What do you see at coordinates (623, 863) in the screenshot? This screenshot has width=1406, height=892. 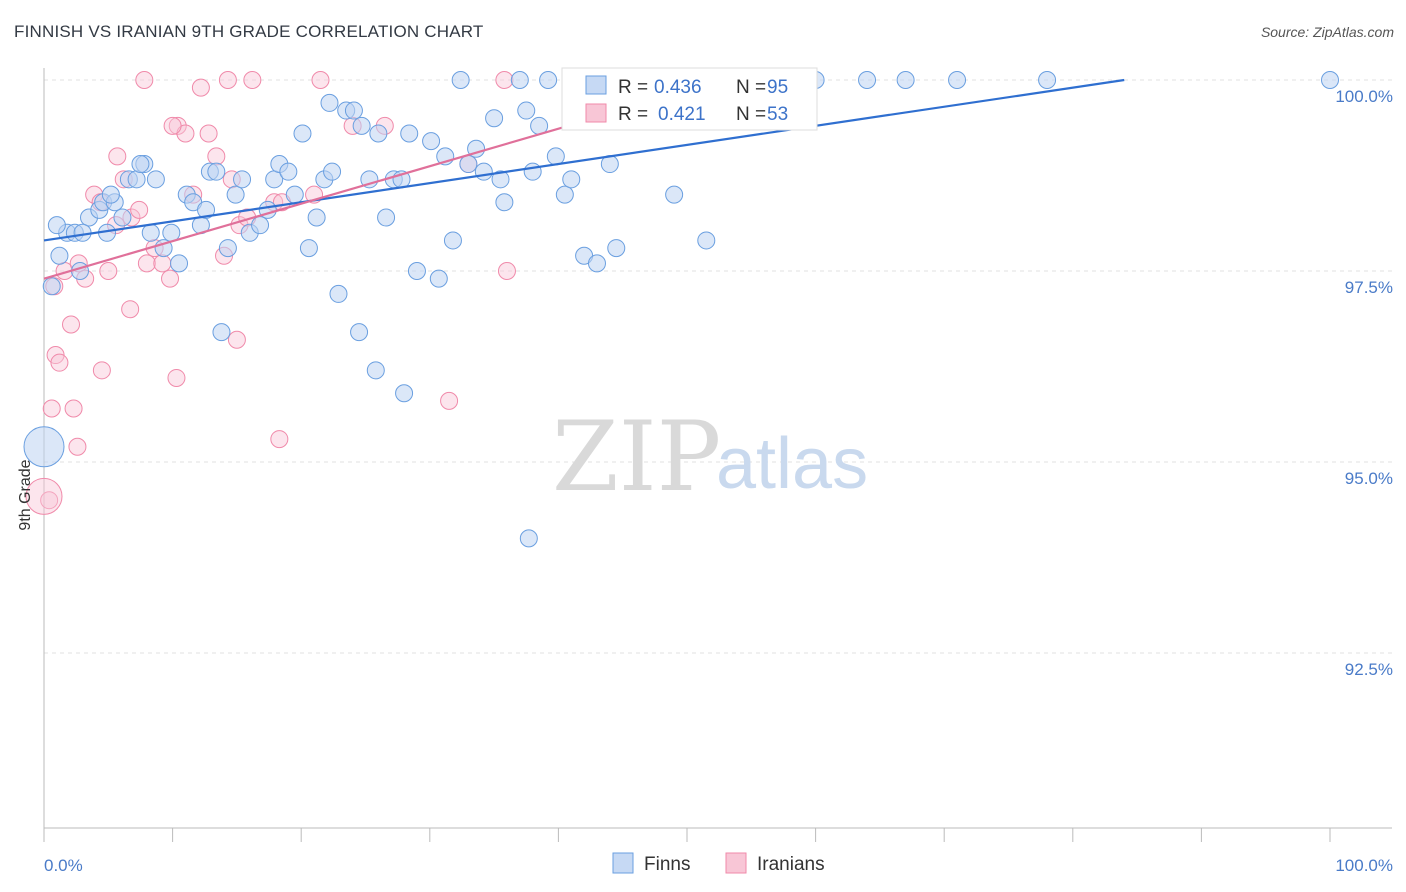 I see `finns-legend-swatch` at bounding box center [623, 863].